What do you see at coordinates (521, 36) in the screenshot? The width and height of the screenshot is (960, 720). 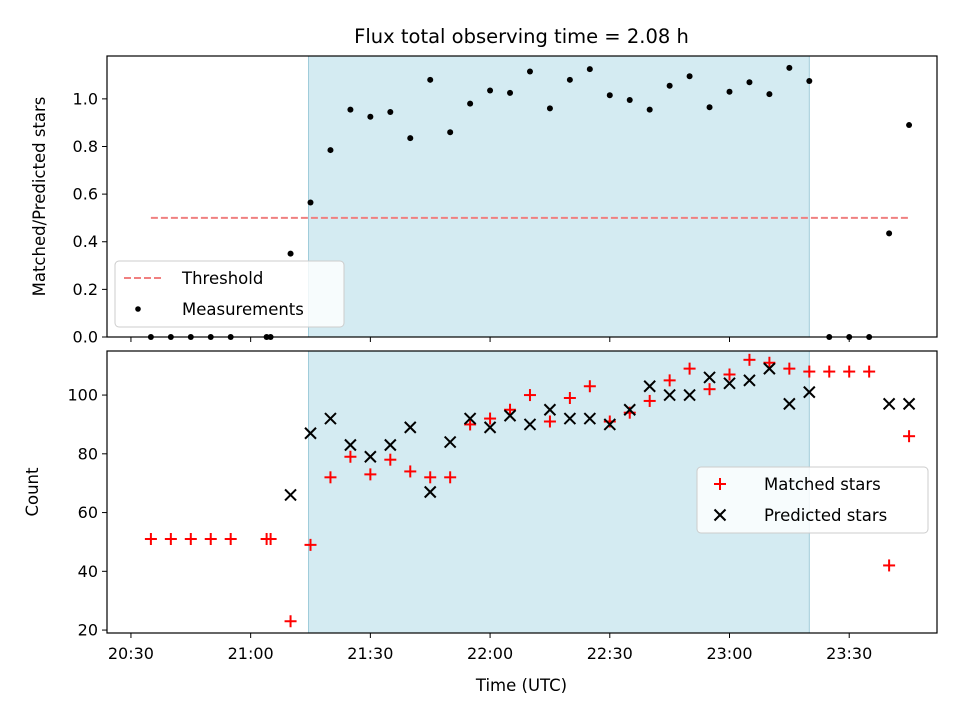 I see `chart-title: Flux total observing time = 2.08 h` at bounding box center [521, 36].